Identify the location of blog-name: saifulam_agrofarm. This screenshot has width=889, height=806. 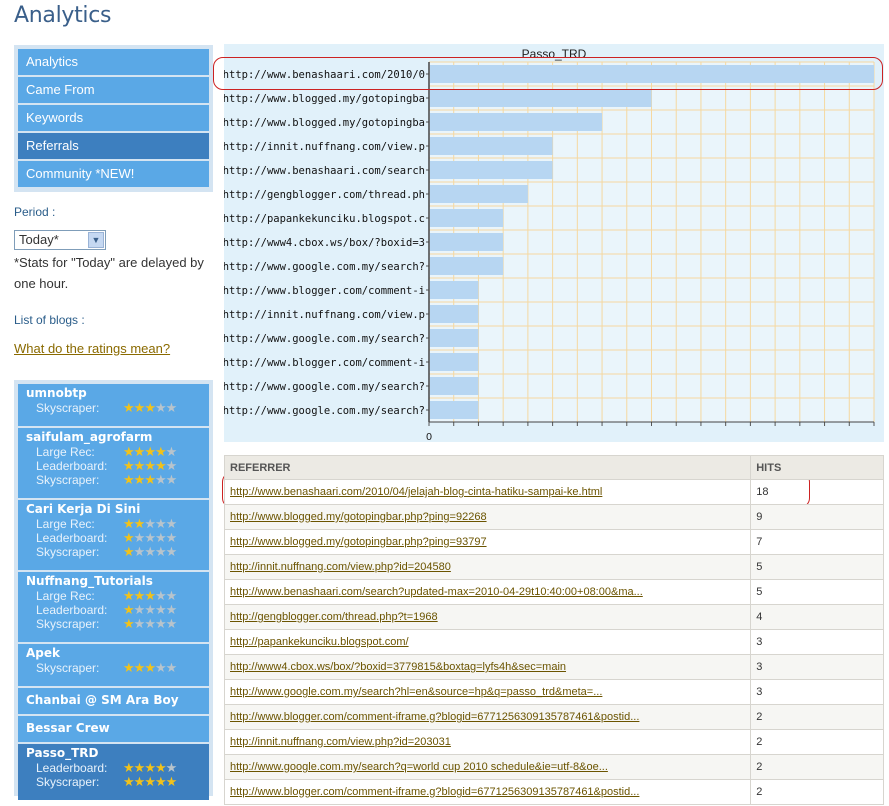
(89, 437).